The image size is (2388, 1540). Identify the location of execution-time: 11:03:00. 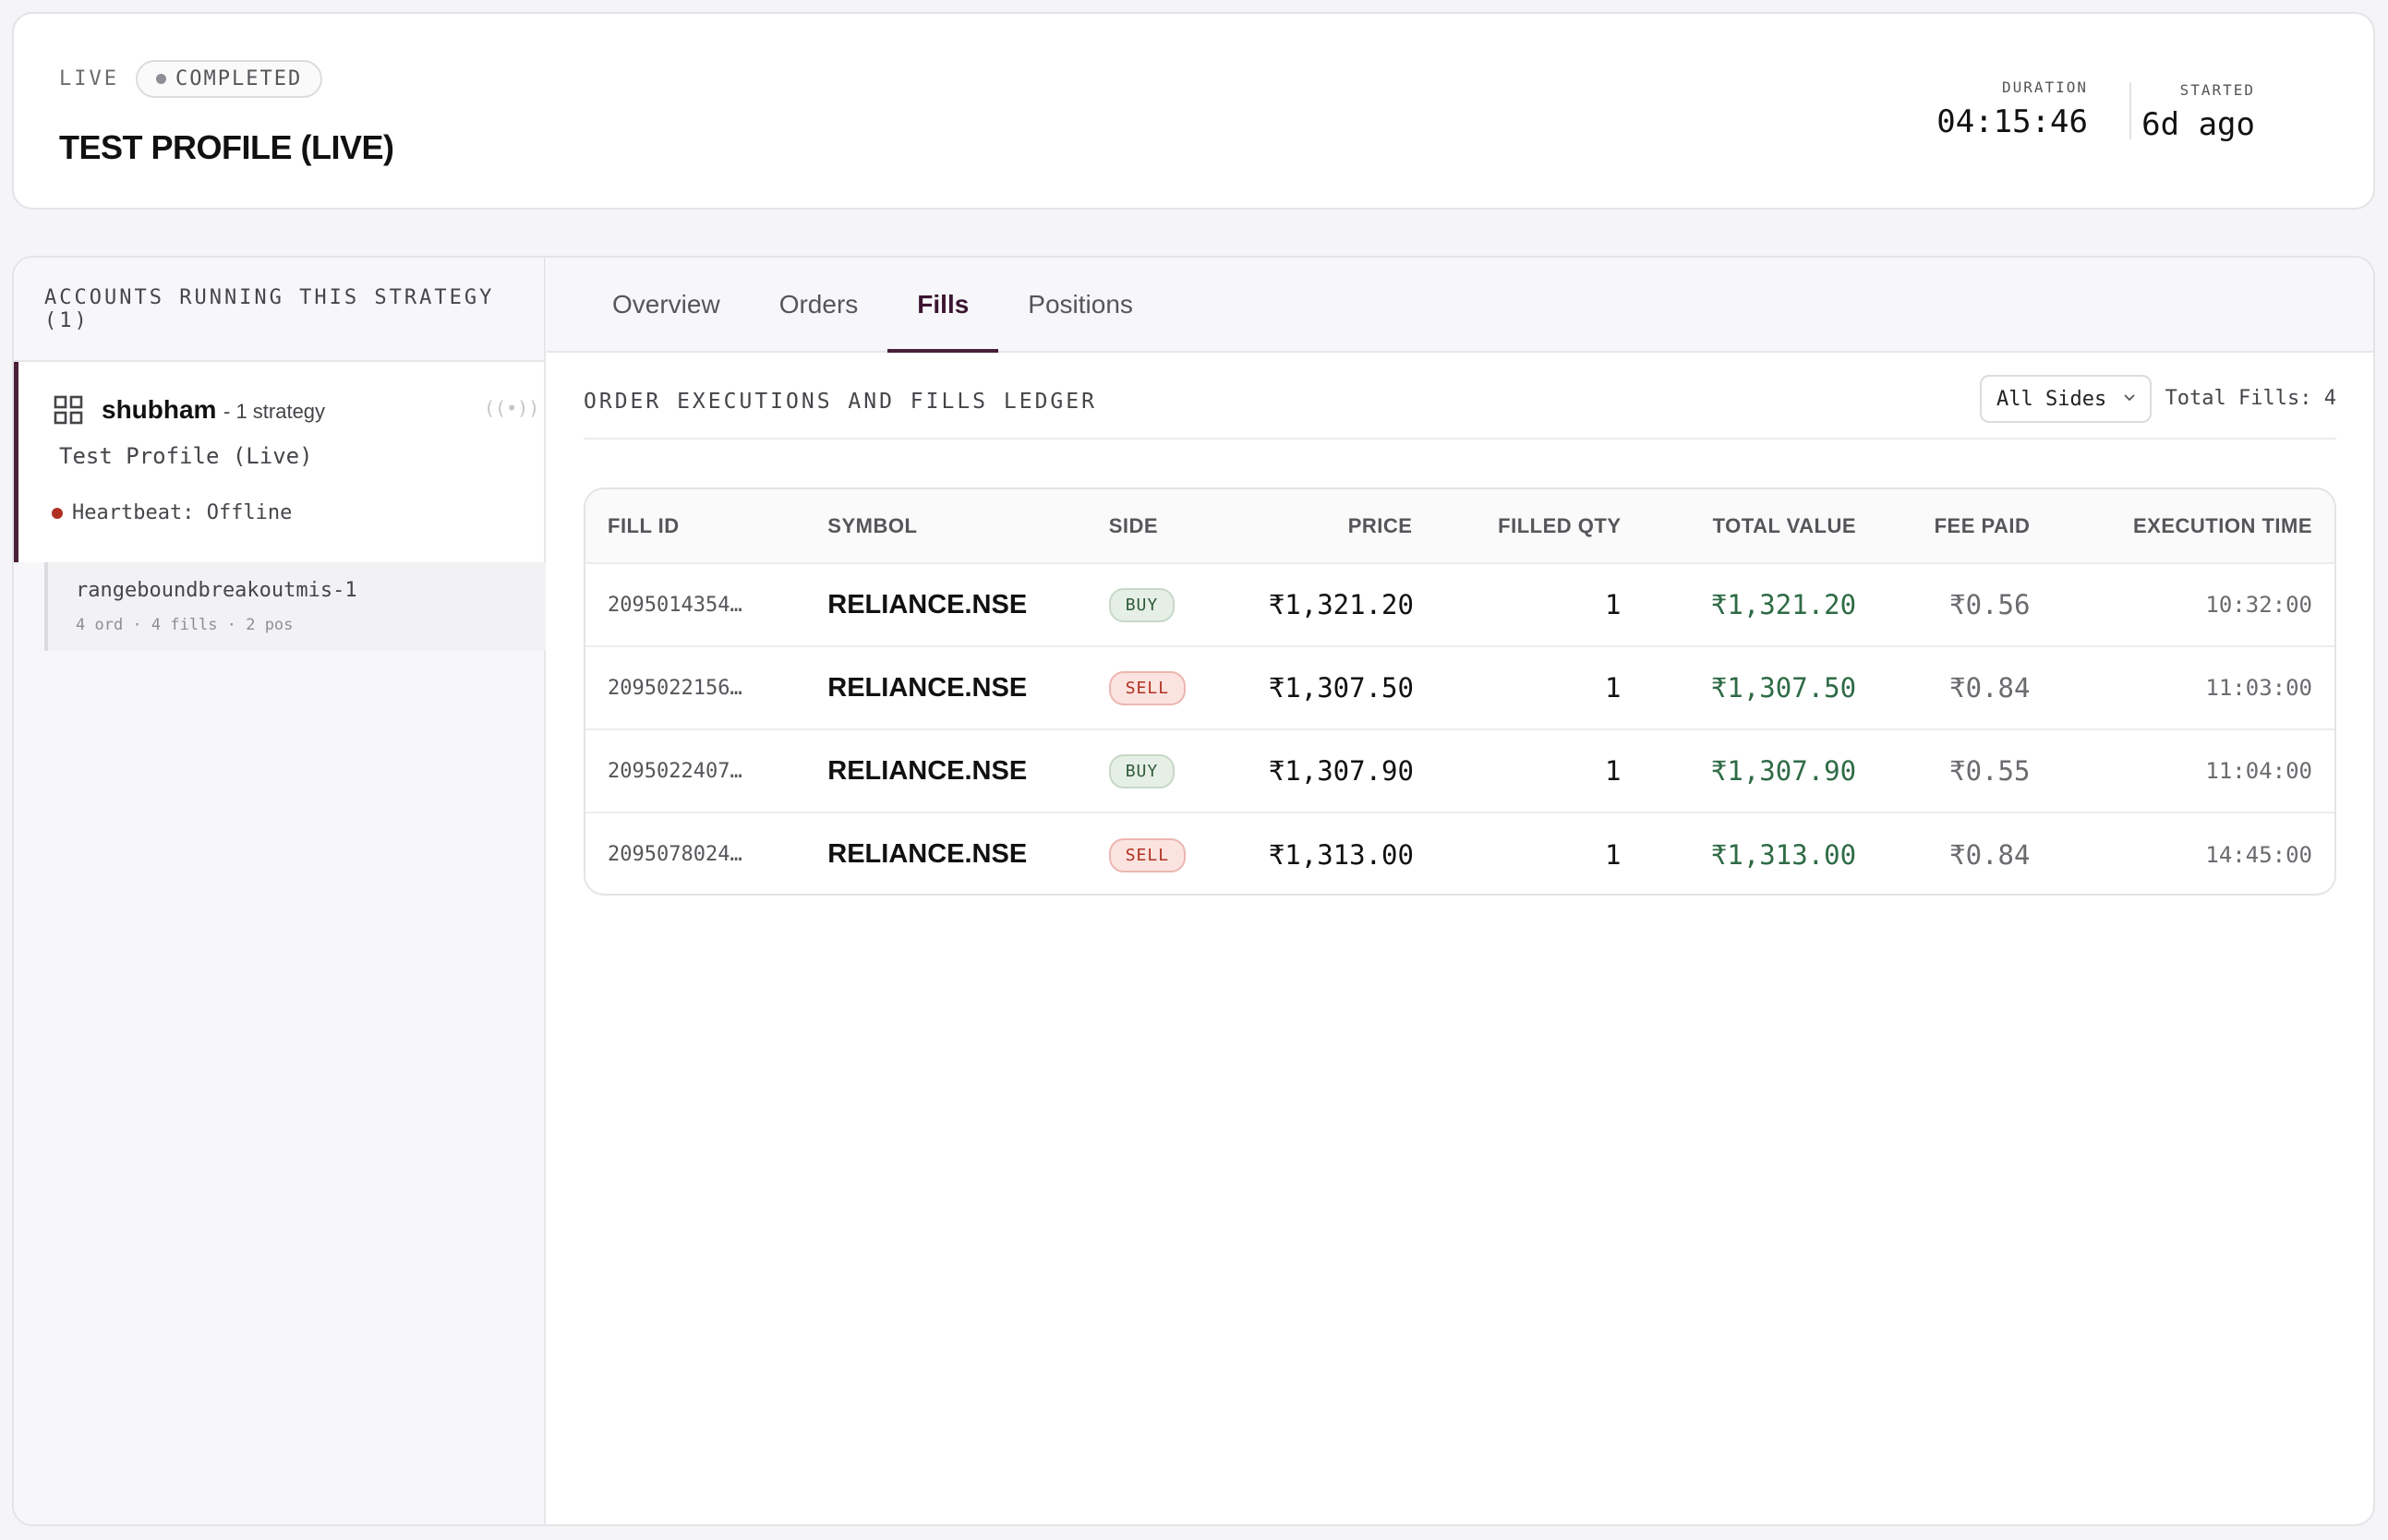
(2258, 688).